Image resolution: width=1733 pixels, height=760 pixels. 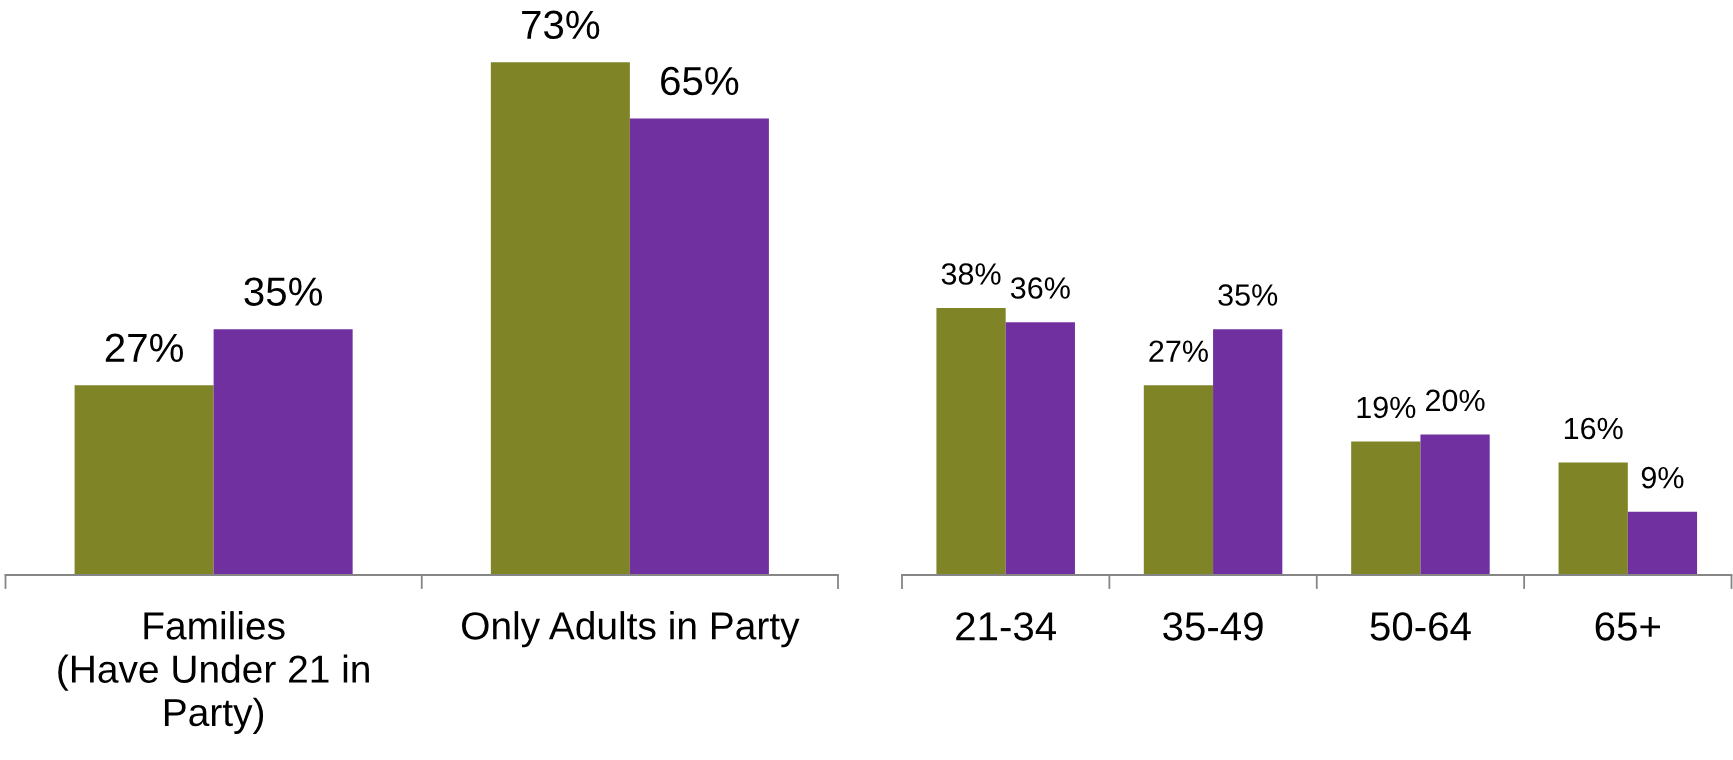 What do you see at coordinates (1213, 626) in the screenshot?
I see `x-tick-label: 35-49` at bounding box center [1213, 626].